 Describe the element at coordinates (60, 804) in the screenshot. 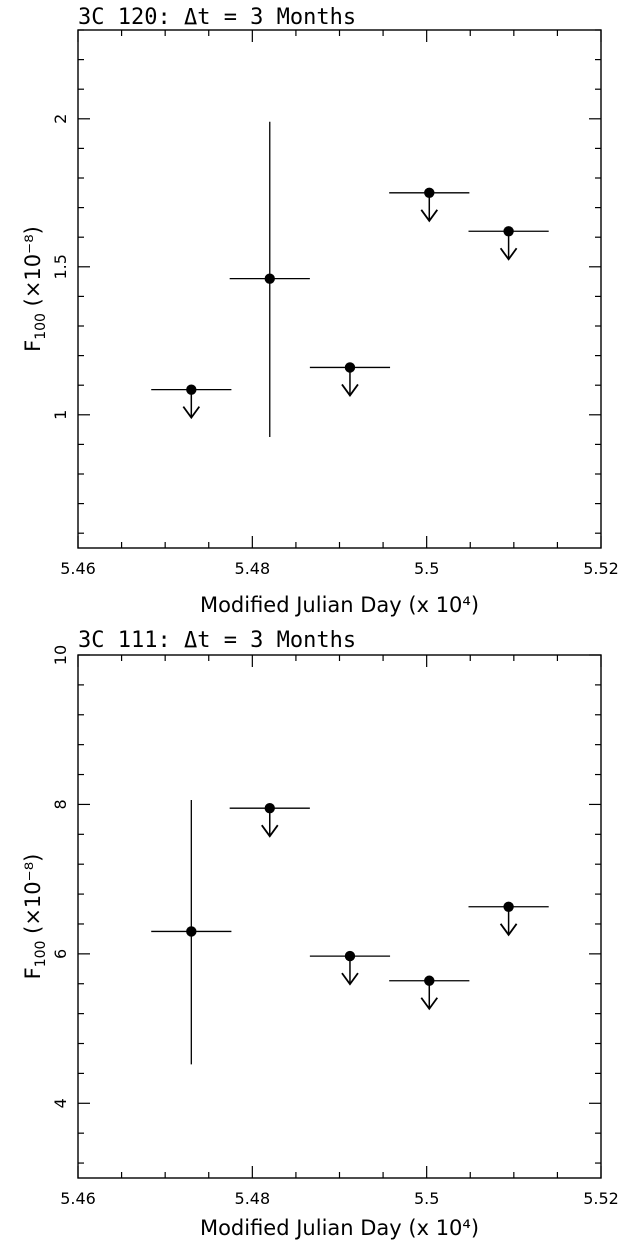

I see `y-tick-label: 8` at that location.